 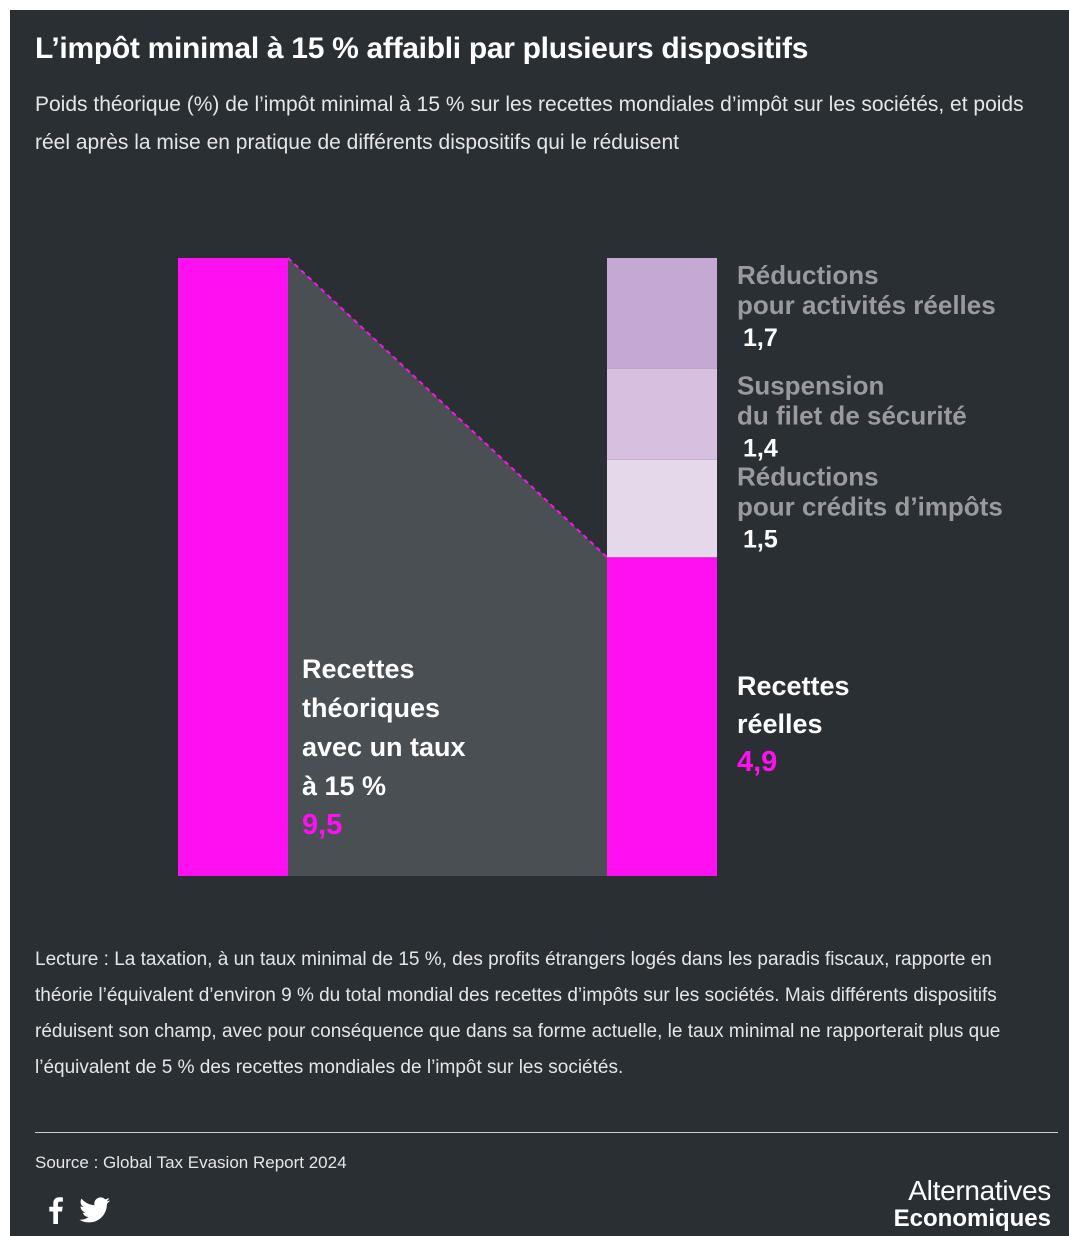 What do you see at coordinates (972, 1218) in the screenshot?
I see `brand-line-2: Economiques` at bounding box center [972, 1218].